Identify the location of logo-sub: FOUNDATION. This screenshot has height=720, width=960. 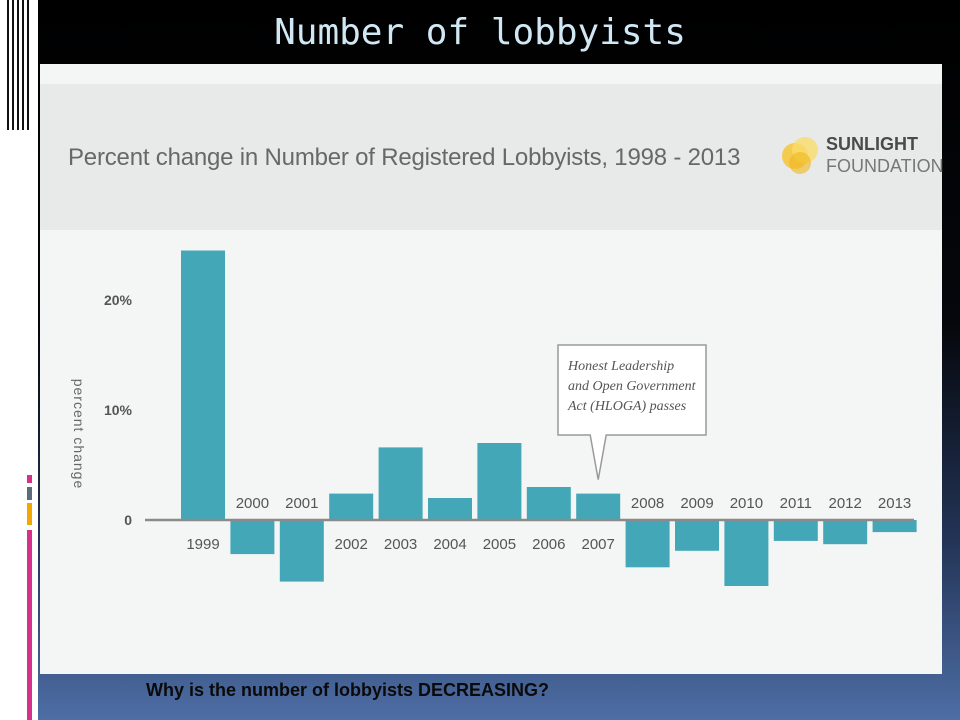
(885, 166).